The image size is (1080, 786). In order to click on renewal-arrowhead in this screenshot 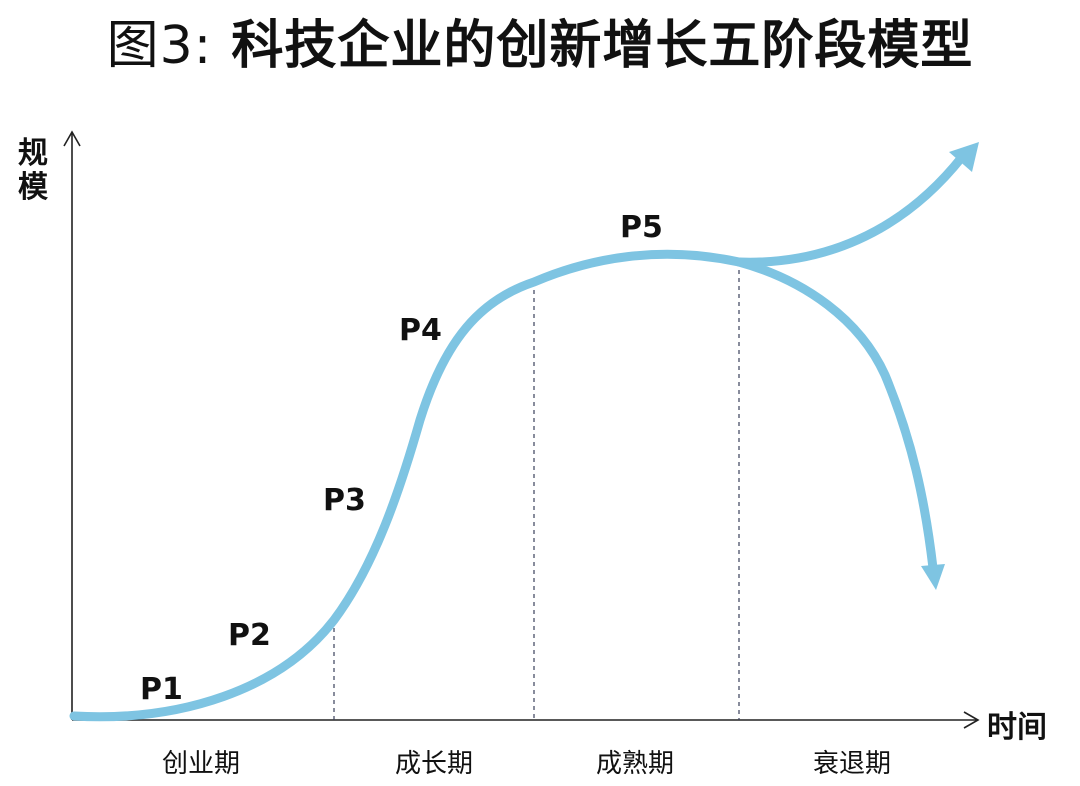, I will do `click(964, 157)`.